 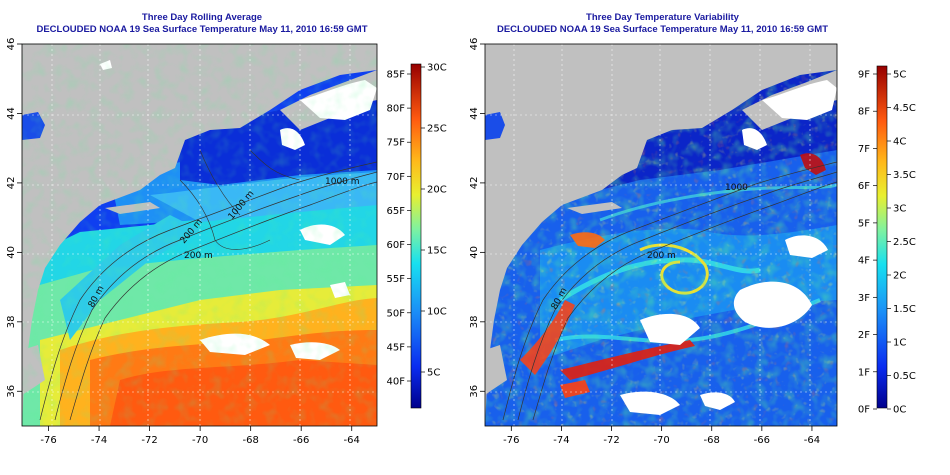 I want to click on left-x-tick-label: -74, so click(x=99, y=440).